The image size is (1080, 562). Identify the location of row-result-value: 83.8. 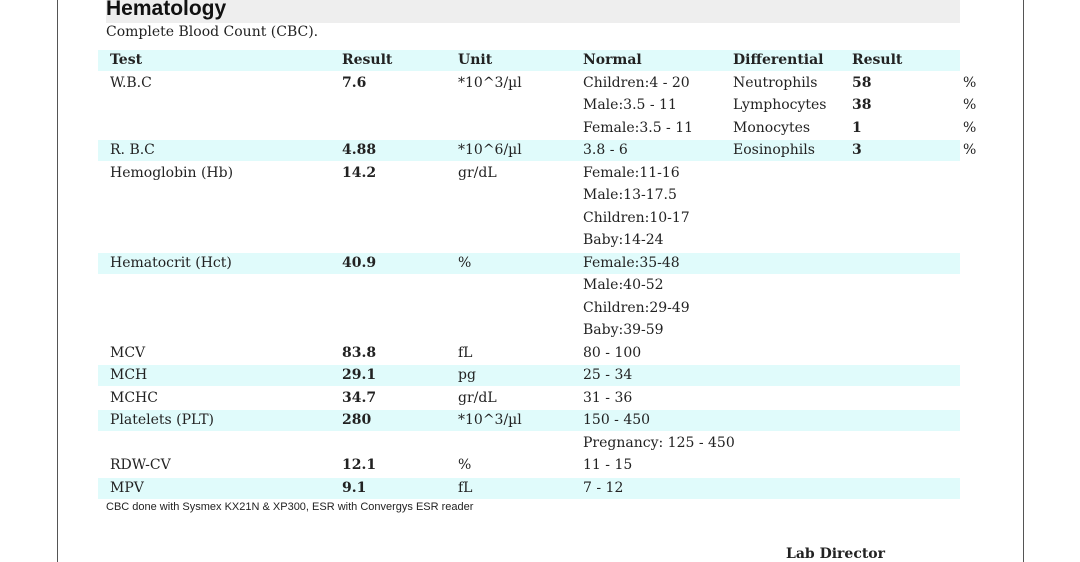
(359, 352).